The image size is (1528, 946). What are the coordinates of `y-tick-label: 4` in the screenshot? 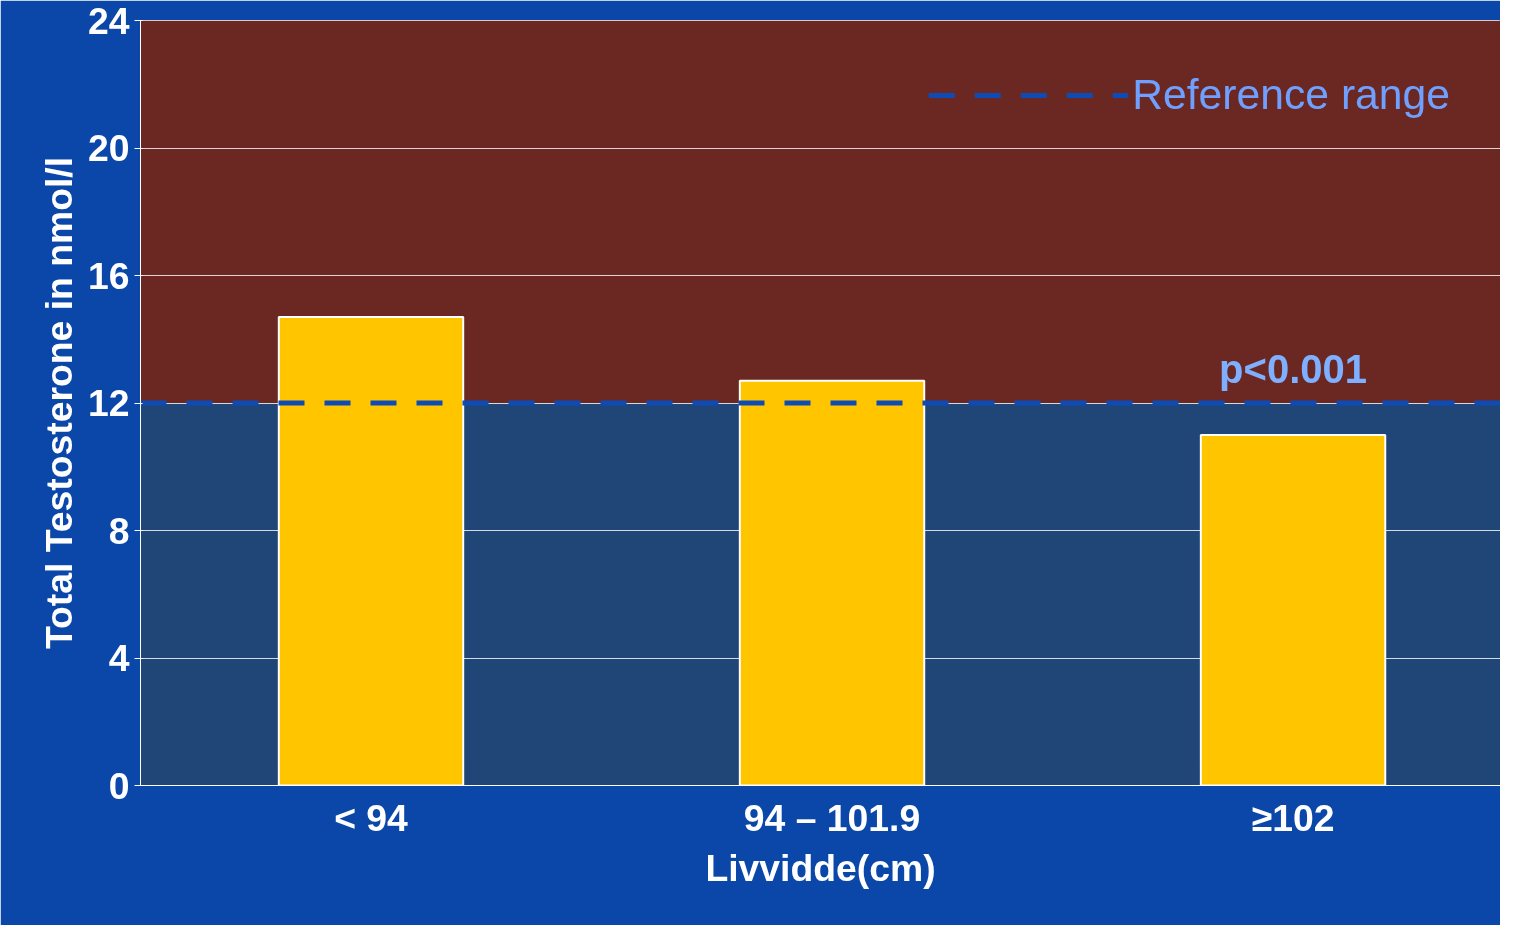 It's located at (119, 658).